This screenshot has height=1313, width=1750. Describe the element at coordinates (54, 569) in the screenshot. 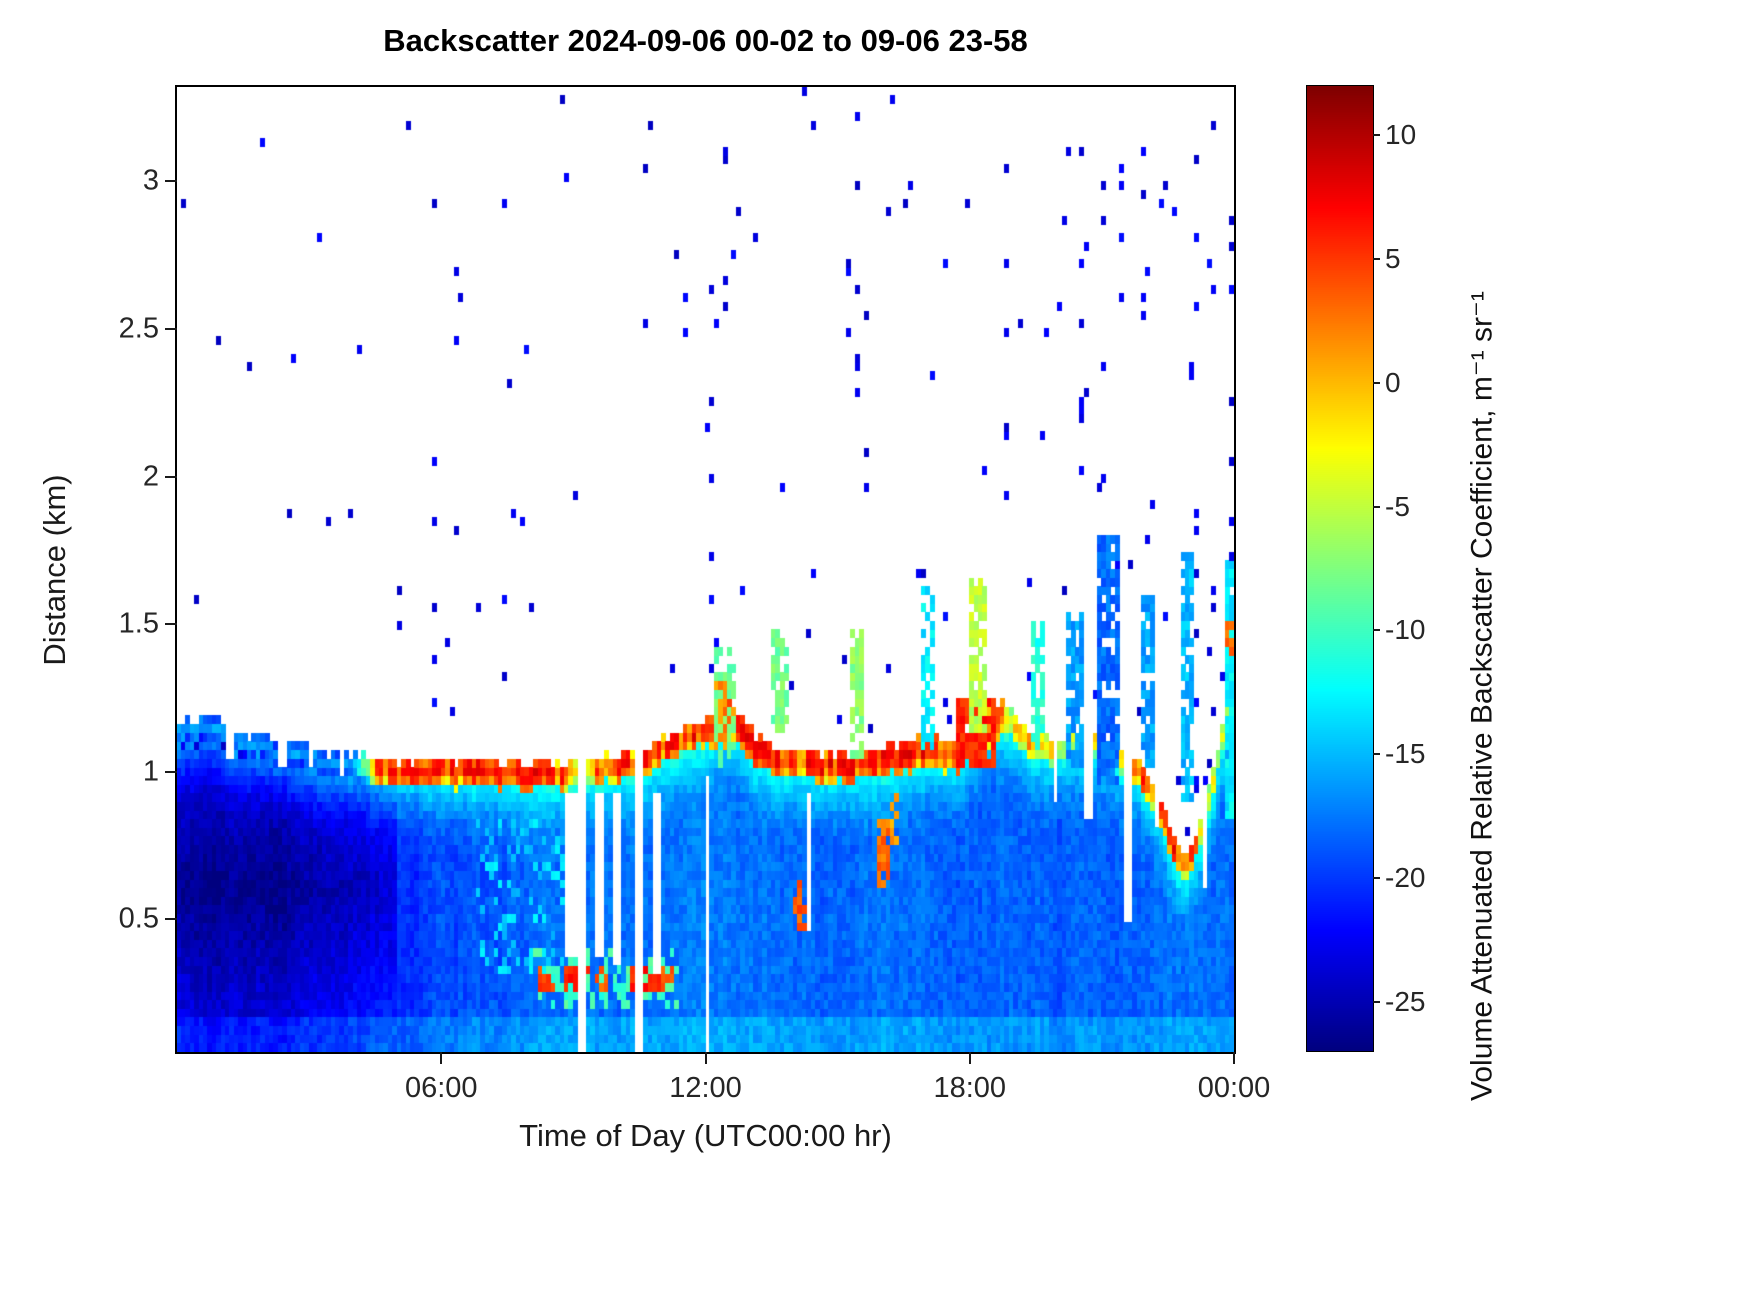

I see `y-axis-label: Distance (km)` at that location.